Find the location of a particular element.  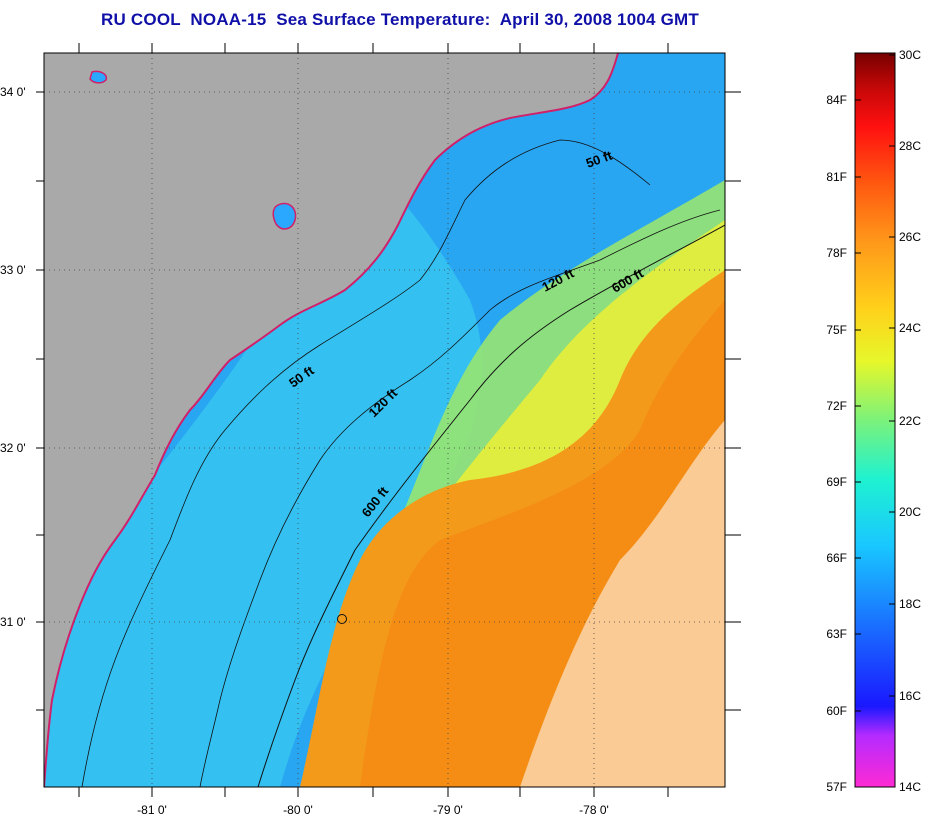

inland-lake is located at coordinates (284, 216).